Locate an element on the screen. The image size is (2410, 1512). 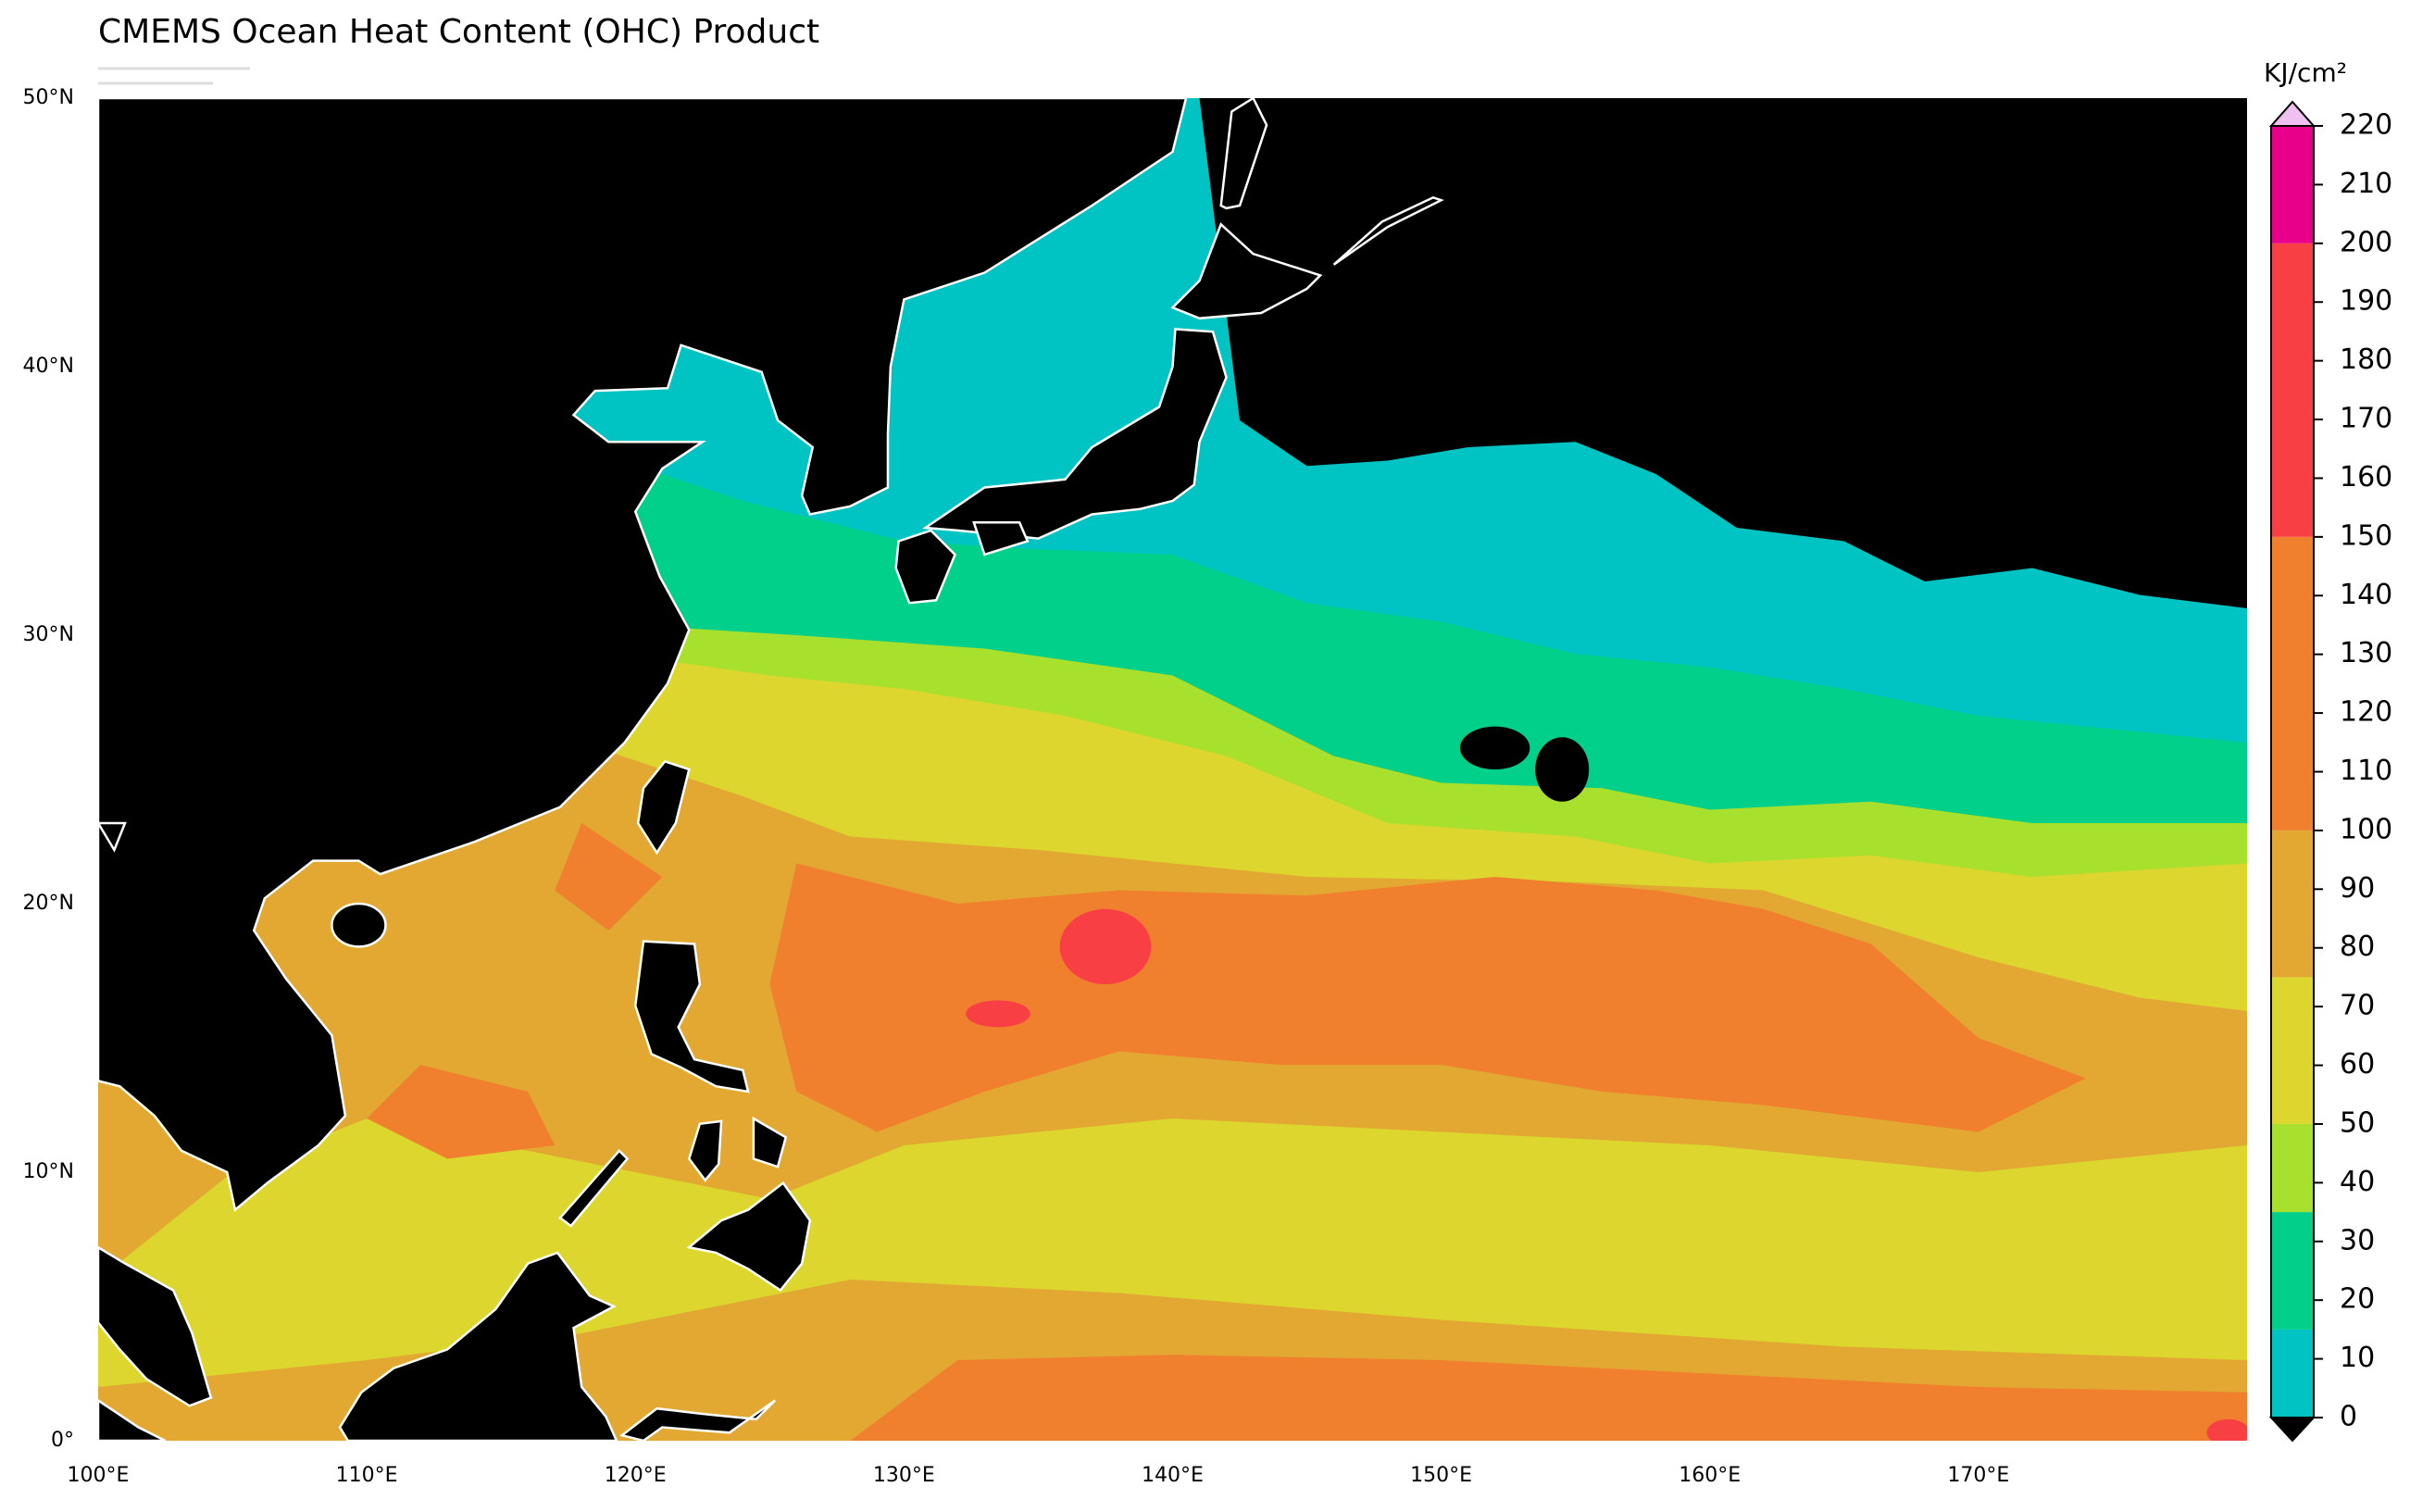
colorbar-tick-label: 80 is located at coordinates (2357, 947).